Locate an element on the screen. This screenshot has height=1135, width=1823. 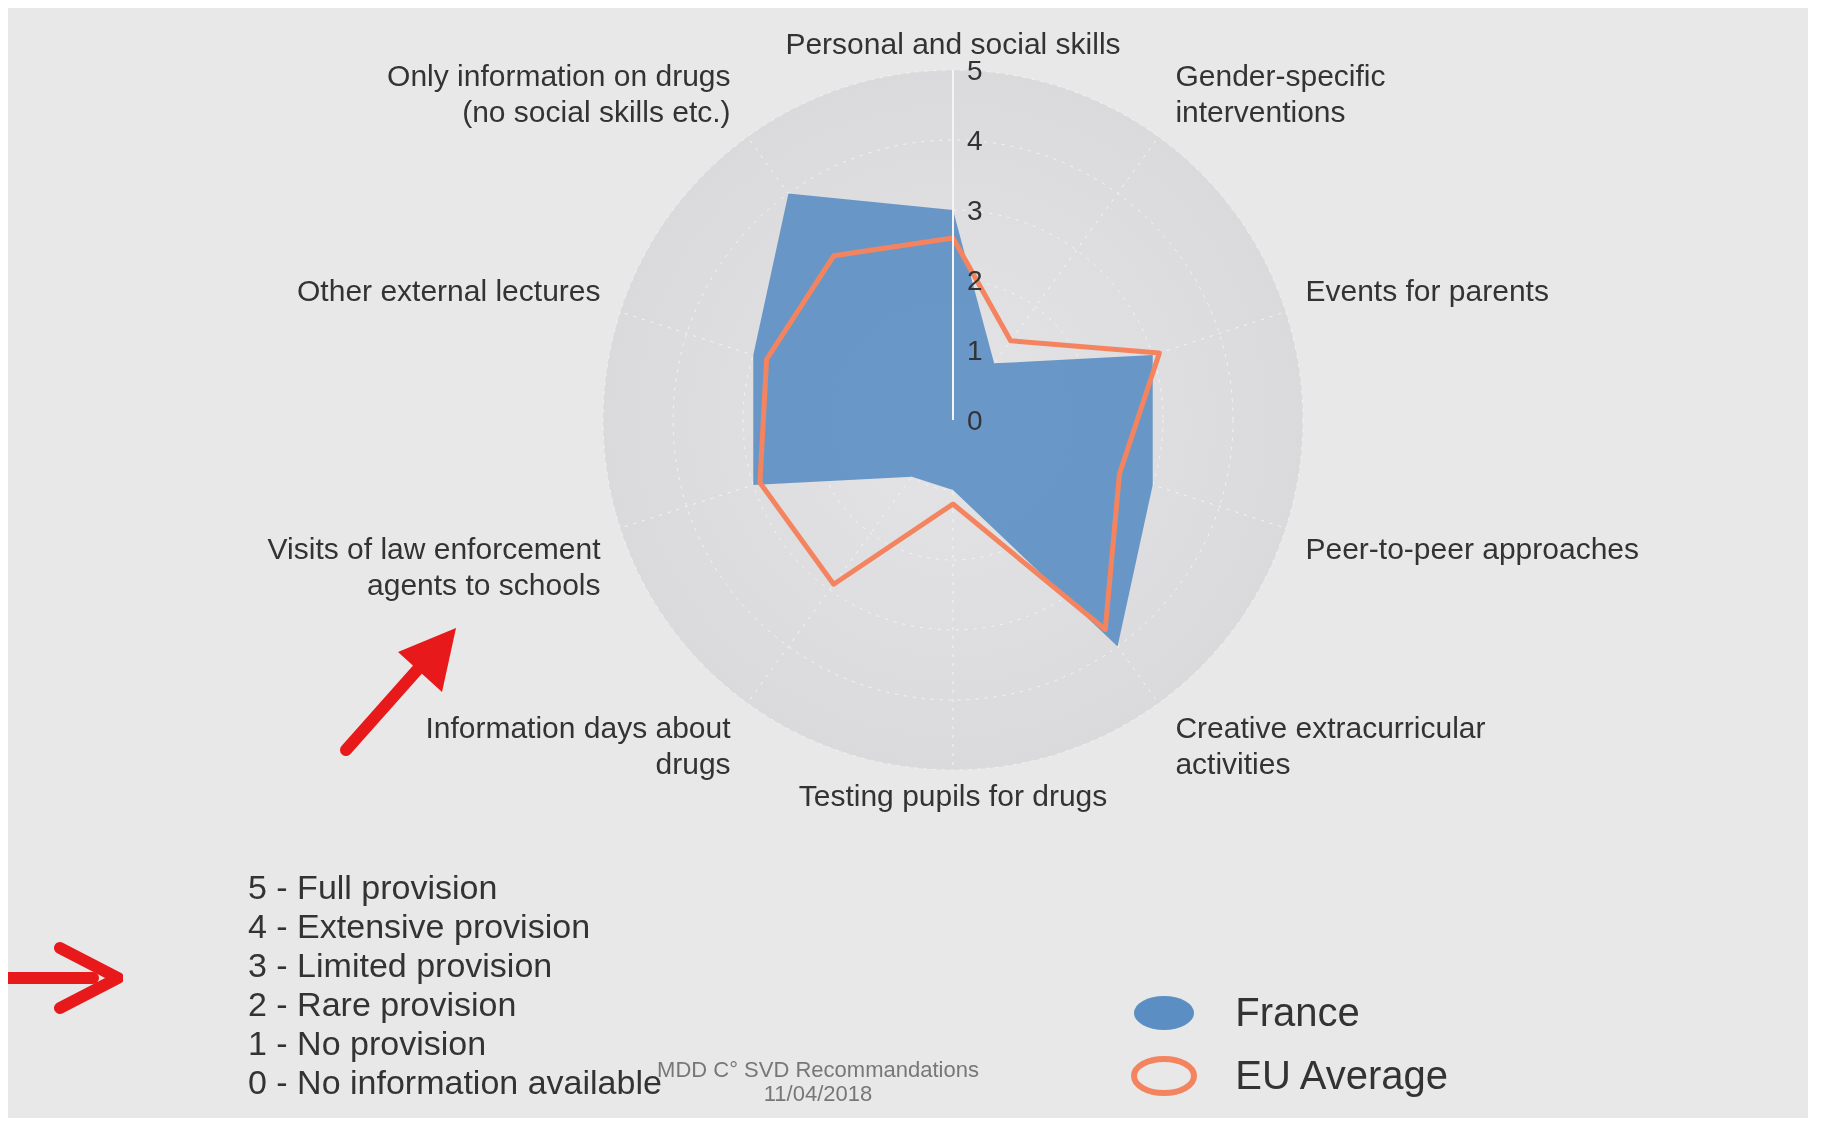
text: 11/04/2018 is located at coordinates (818, 1093).